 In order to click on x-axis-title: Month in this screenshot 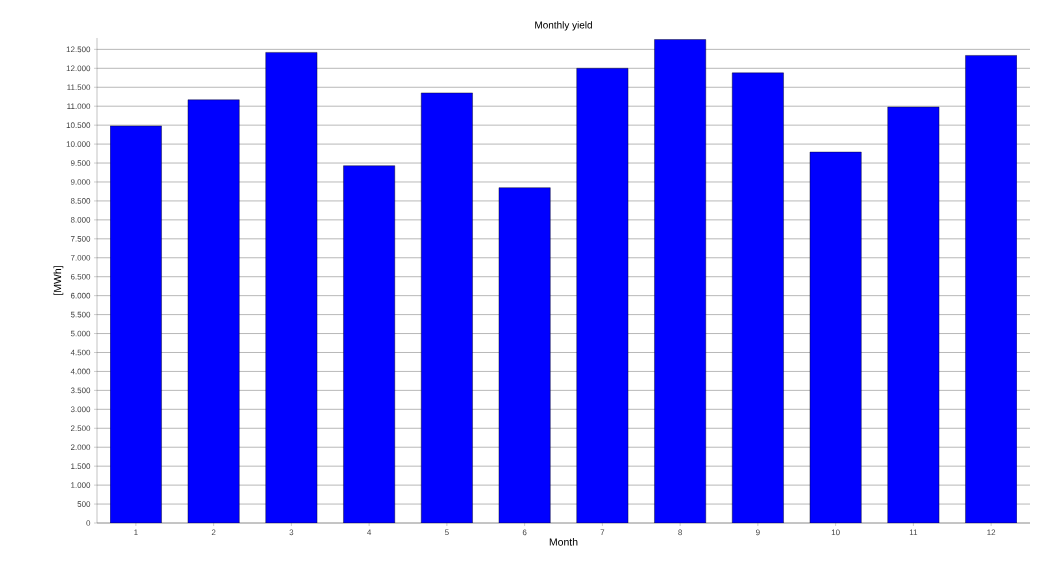, I will do `click(563, 542)`.